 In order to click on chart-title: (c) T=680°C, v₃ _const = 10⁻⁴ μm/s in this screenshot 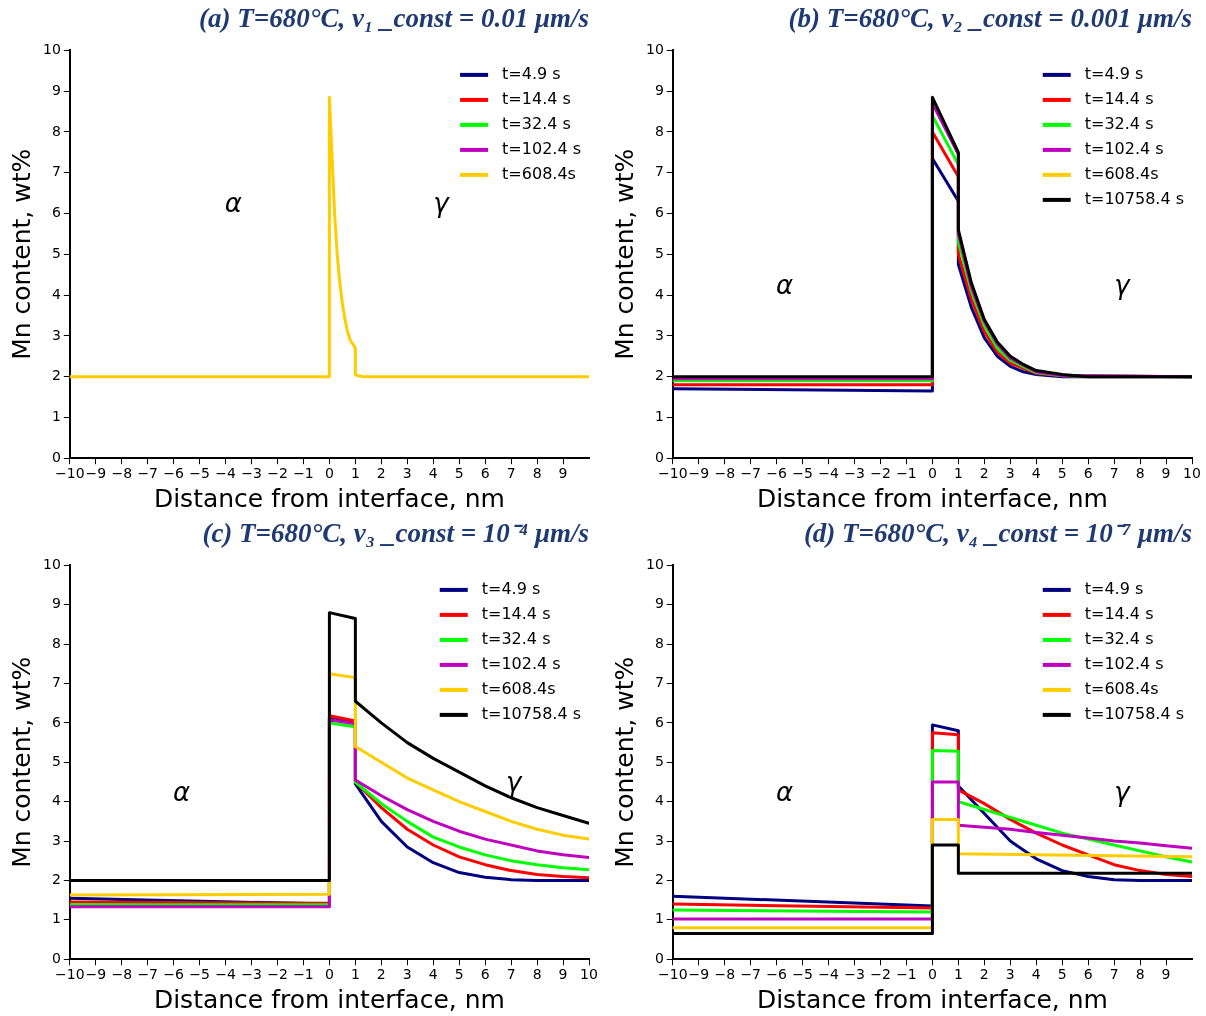, I will do `click(395, 533)`.